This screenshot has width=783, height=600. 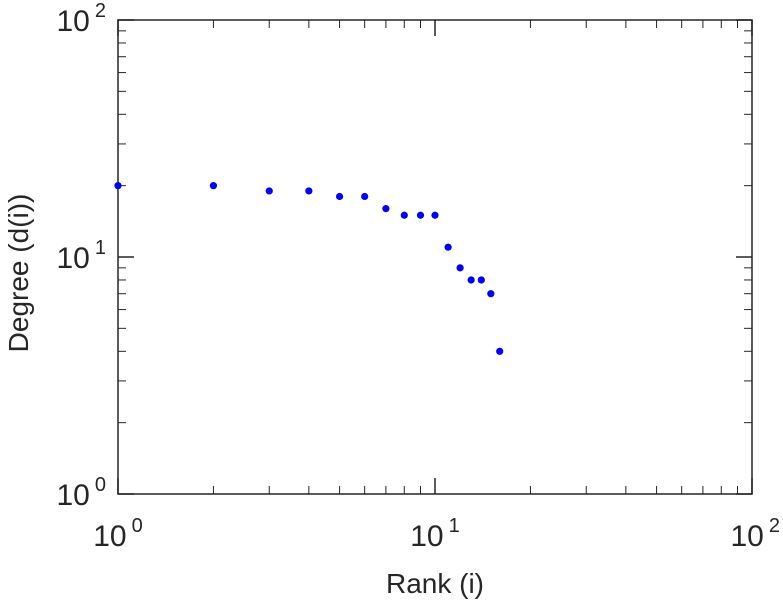 I want to click on x-tick-label: 10 2, so click(x=756, y=534).